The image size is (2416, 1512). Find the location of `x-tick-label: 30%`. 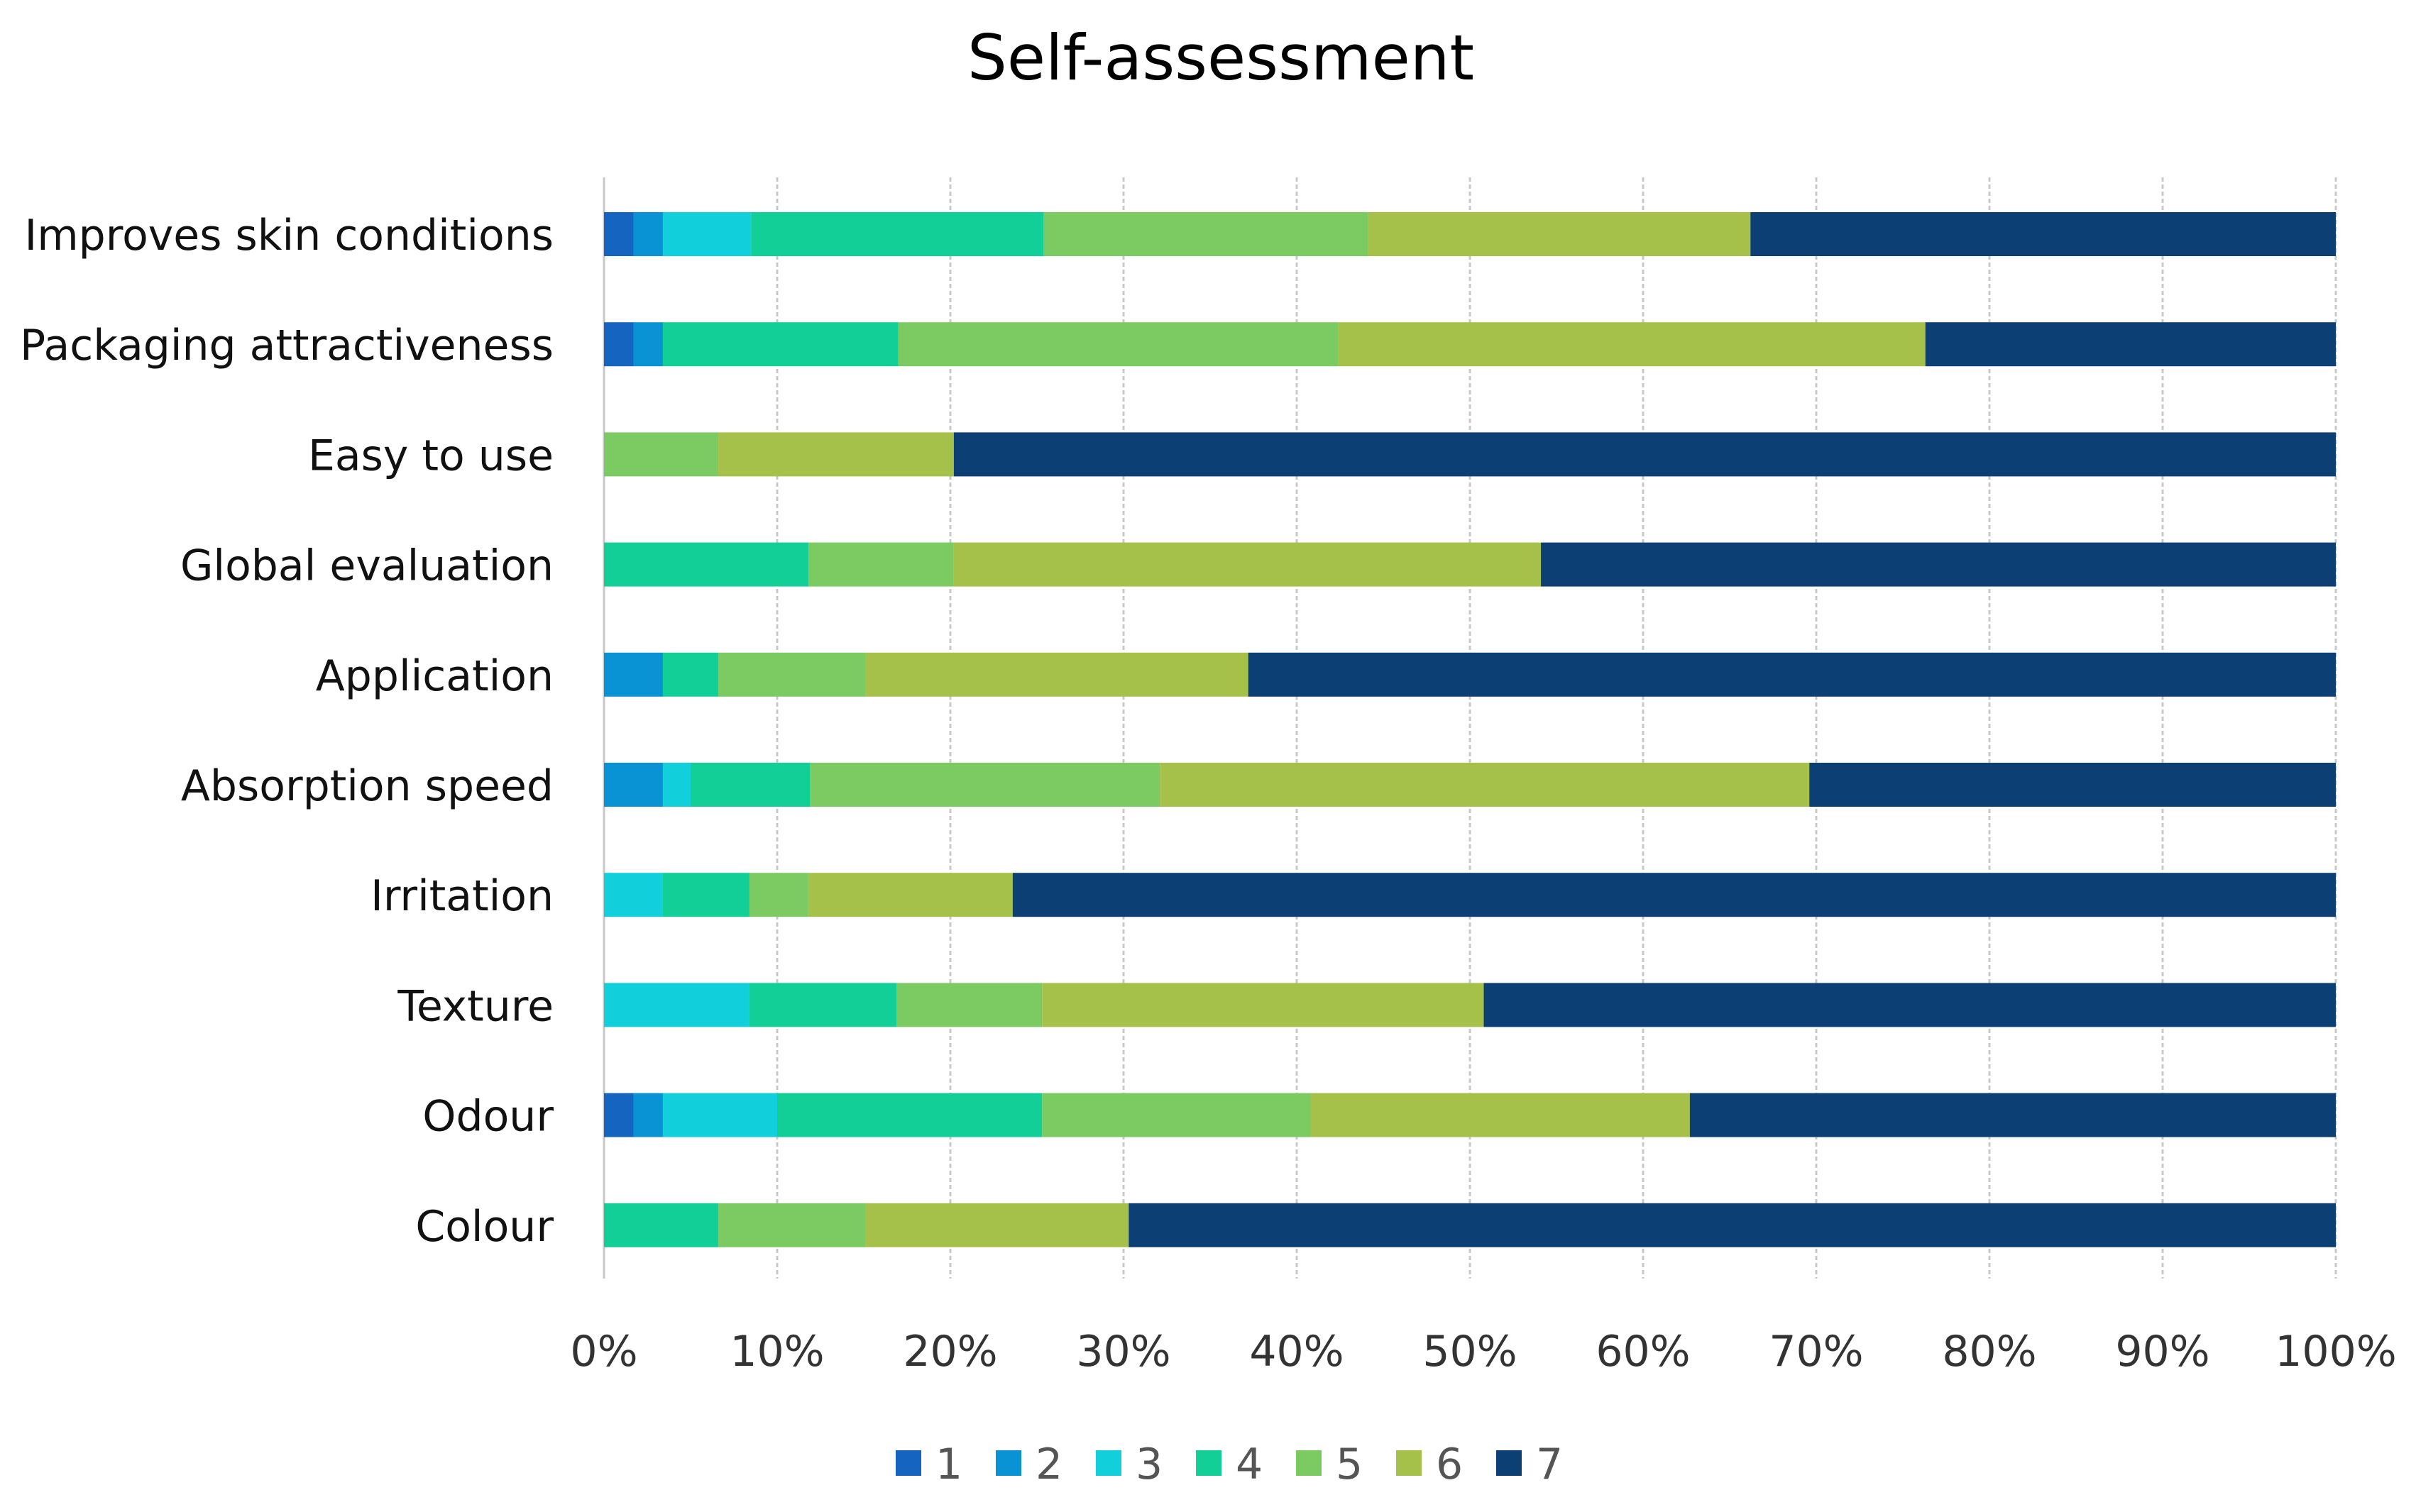

x-tick-label: 30% is located at coordinates (1123, 1351).